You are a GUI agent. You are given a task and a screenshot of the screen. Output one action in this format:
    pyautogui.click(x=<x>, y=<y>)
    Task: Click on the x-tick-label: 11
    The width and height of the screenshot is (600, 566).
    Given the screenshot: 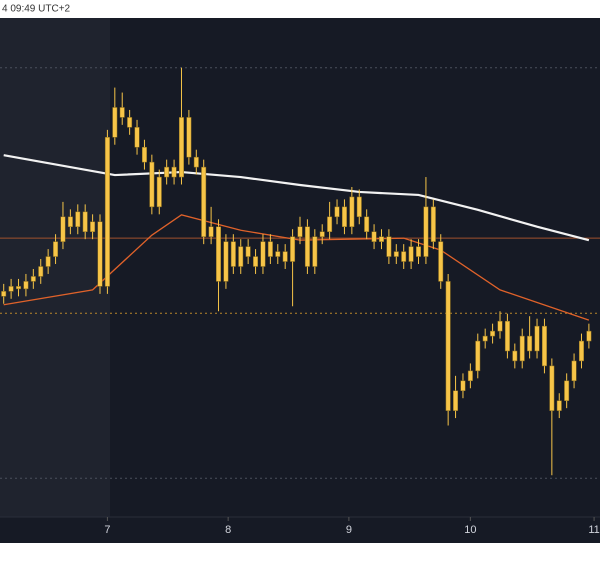 What is the action you would take?
    pyautogui.click(x=593, y=530)
    